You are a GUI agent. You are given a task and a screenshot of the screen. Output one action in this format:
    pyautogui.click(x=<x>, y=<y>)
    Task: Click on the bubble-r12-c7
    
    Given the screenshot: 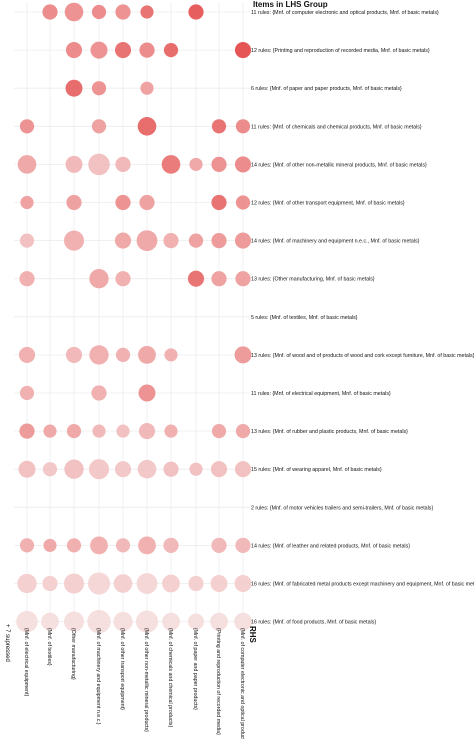 What is the action you would take?
    pyautogui.click(x=196, y=469)
    